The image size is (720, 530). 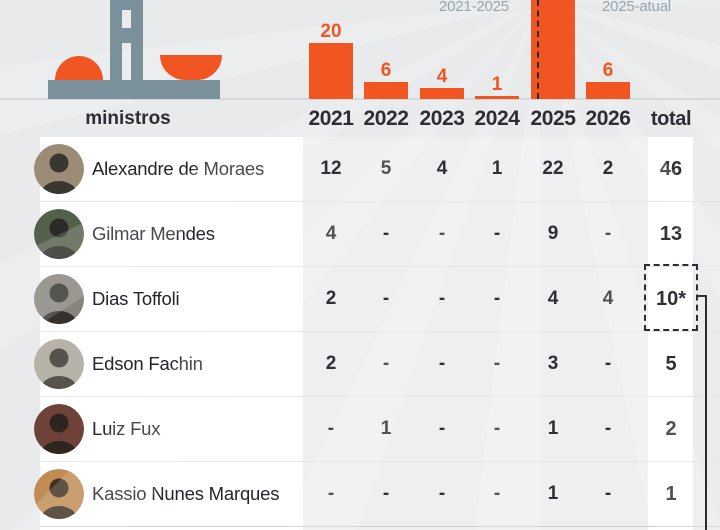 I want to click on bar-value-label: 20, so click(x=331, y=31).